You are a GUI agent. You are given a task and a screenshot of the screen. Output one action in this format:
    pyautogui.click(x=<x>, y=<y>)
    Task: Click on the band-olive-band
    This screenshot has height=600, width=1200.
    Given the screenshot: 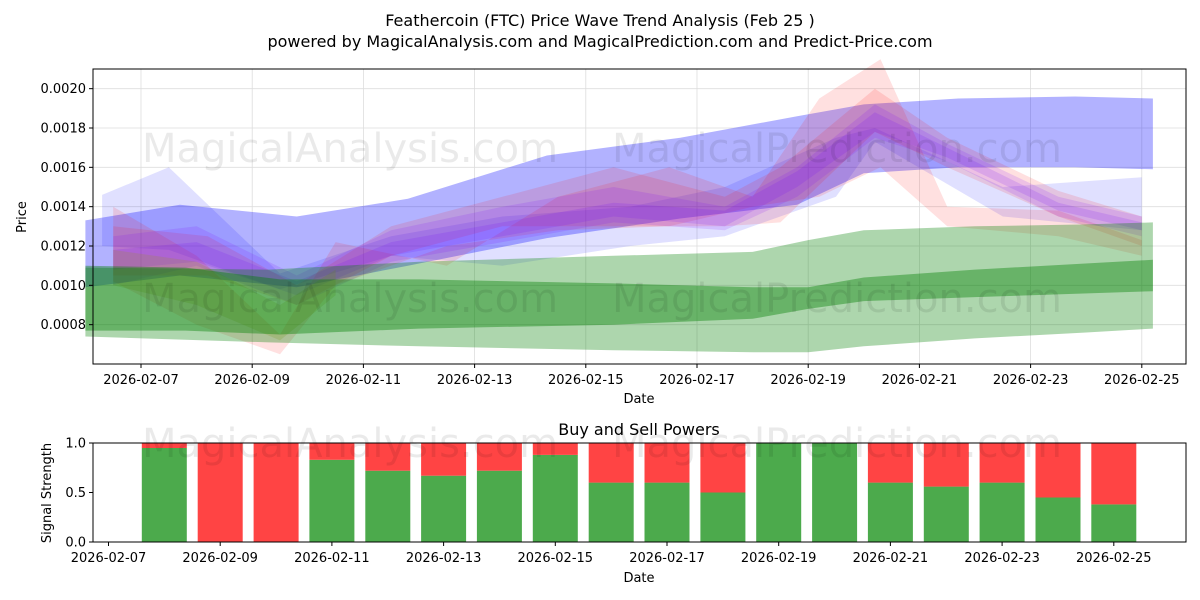 What is the action you would take?
    pyautogui.click(x=224, y=295)
    